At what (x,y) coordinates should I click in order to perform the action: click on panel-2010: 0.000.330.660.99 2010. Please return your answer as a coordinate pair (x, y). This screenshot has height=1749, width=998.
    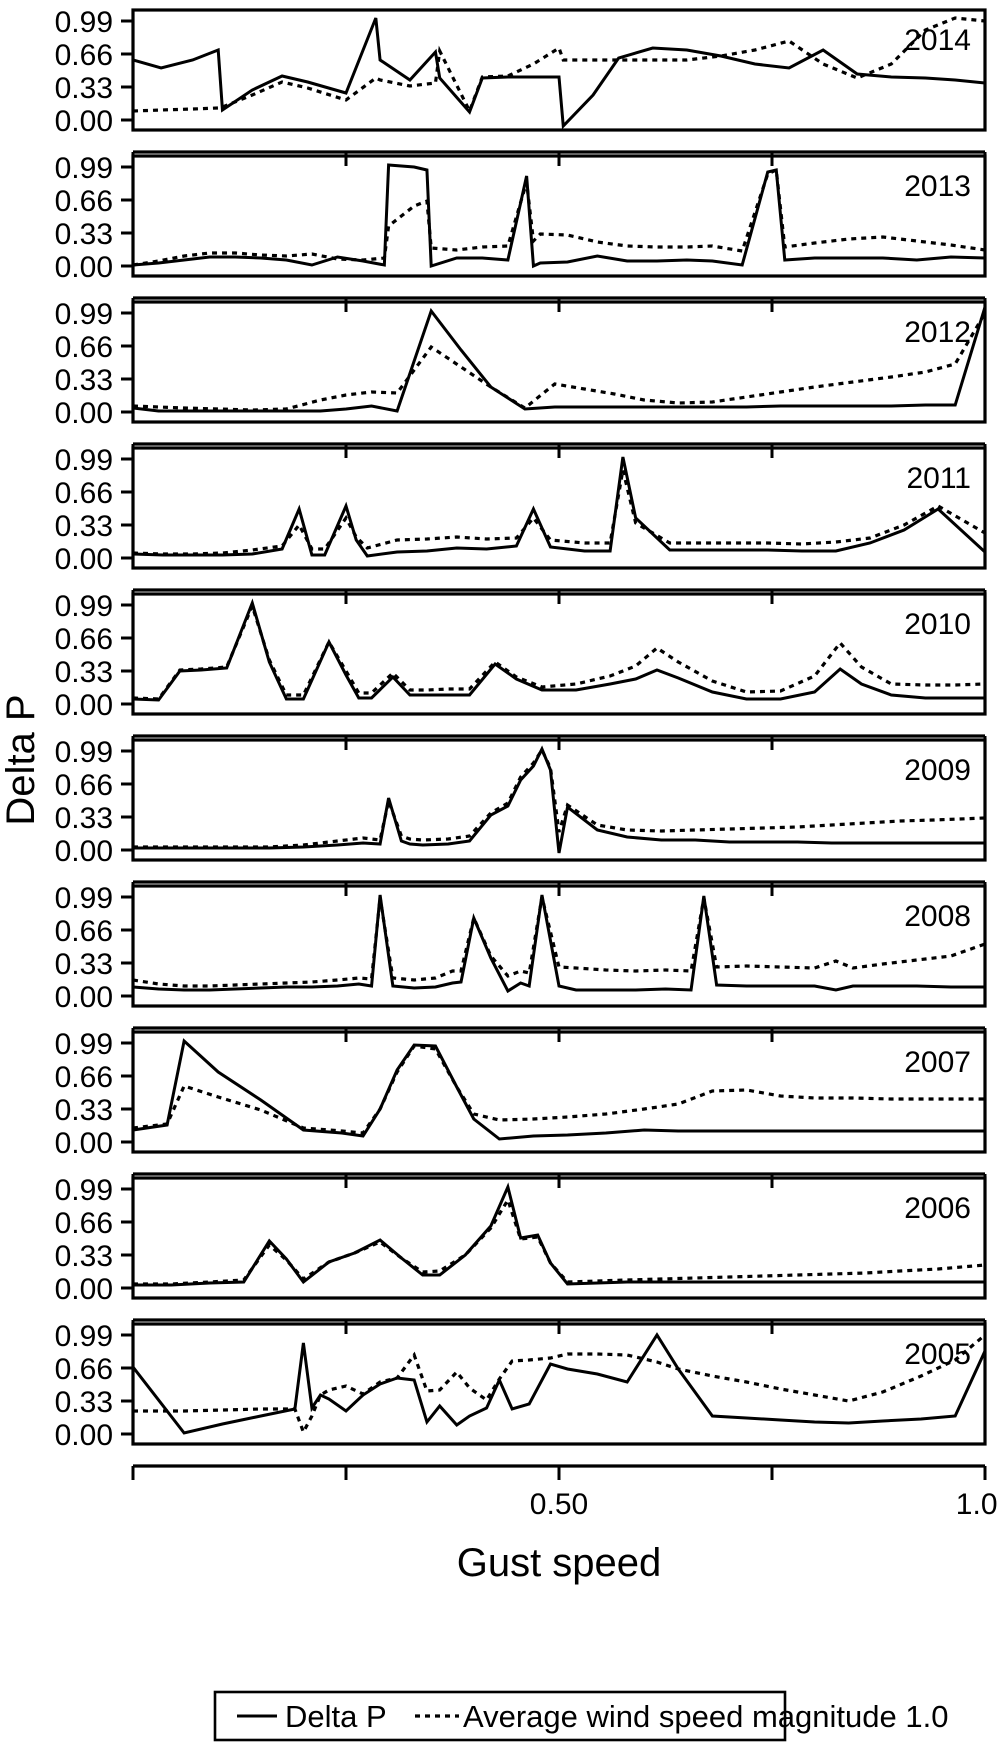
    Looking at the image, I should click on (521, 670).